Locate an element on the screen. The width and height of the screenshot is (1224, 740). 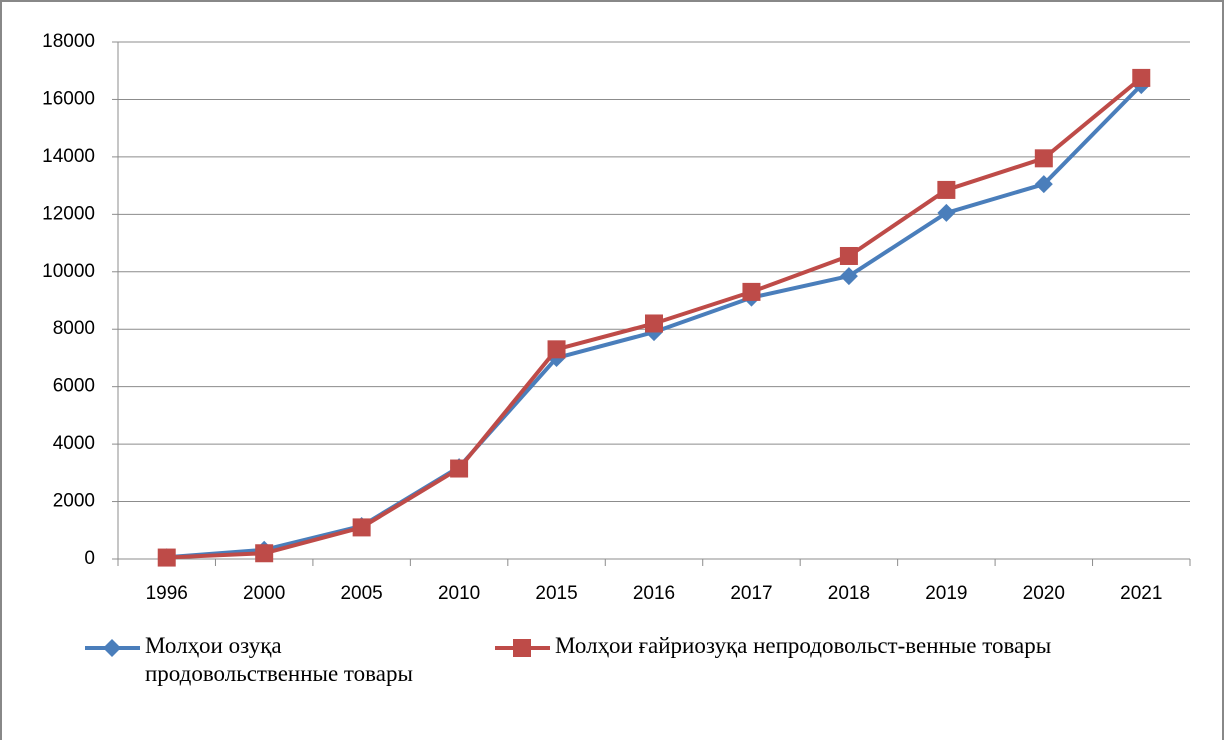
x-tick-label: 2020 is located at coordinates (1044, 593).